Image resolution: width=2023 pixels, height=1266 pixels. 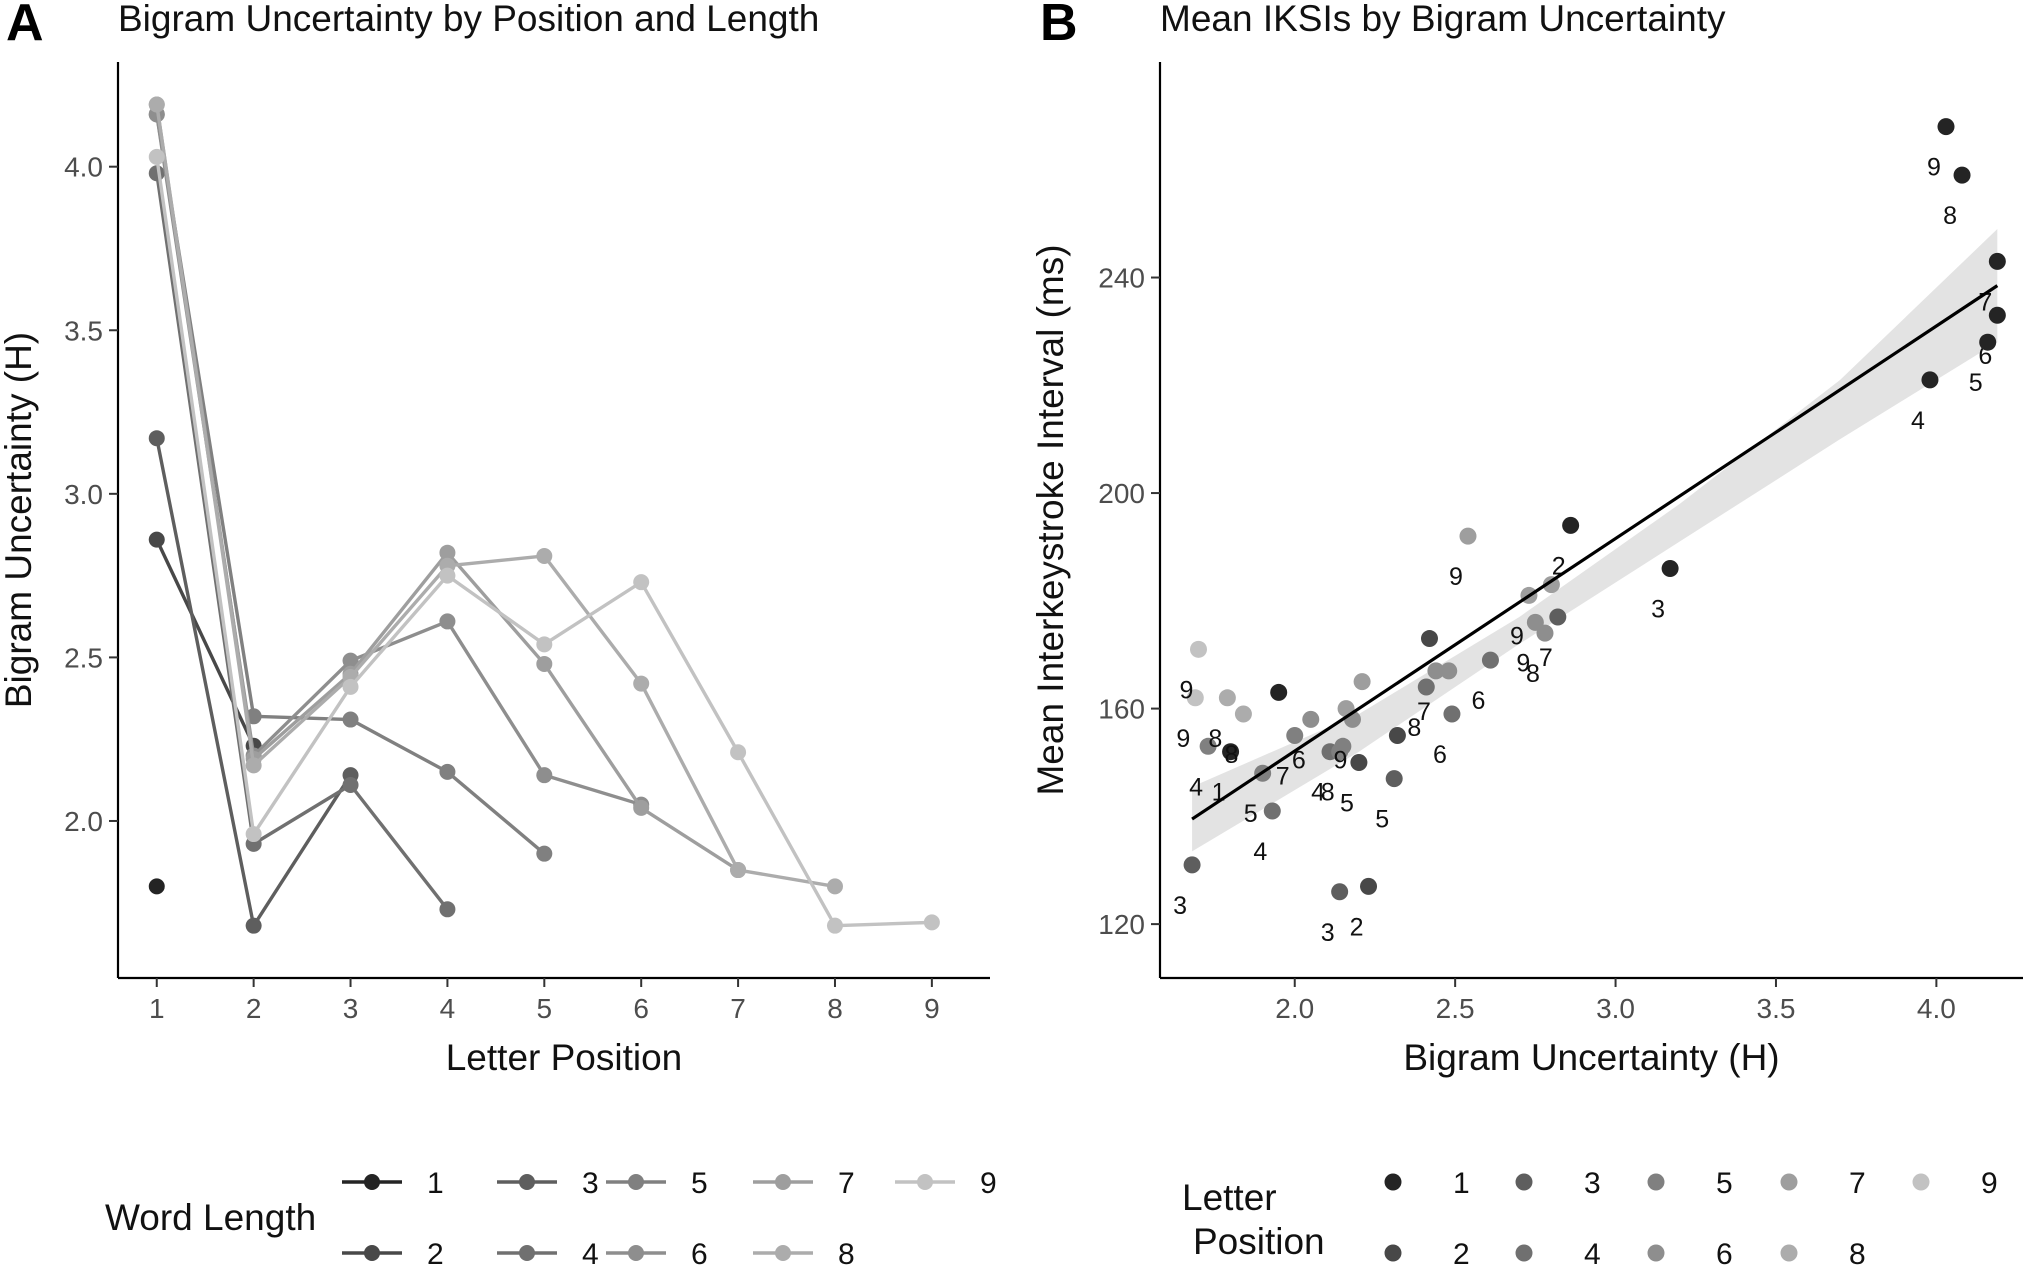 I want to click on panel-b-x-tick-label: 2.0, so click(x=1294, y=1008).